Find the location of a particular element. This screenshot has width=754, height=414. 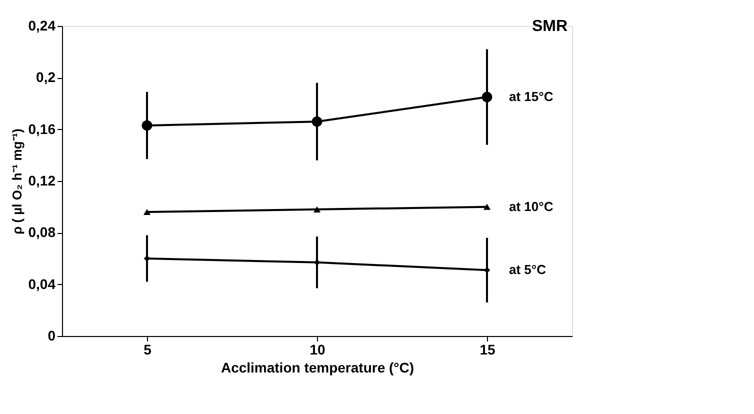

x-axis-title: Acclimation temperature (°C) is located at coordinates (317, 368).